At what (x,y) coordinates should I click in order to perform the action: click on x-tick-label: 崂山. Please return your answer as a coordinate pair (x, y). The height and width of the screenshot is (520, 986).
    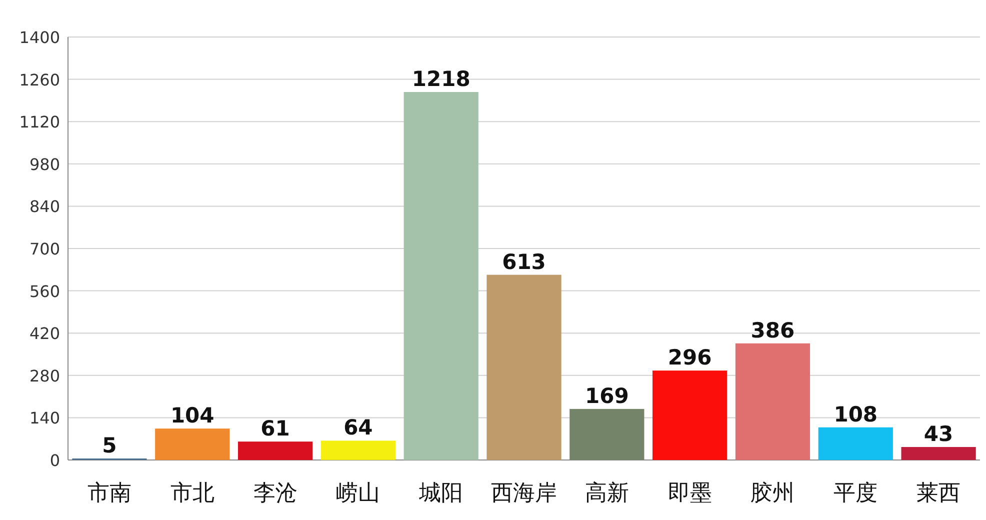
    Looking at the image, I should click on (358, 493).